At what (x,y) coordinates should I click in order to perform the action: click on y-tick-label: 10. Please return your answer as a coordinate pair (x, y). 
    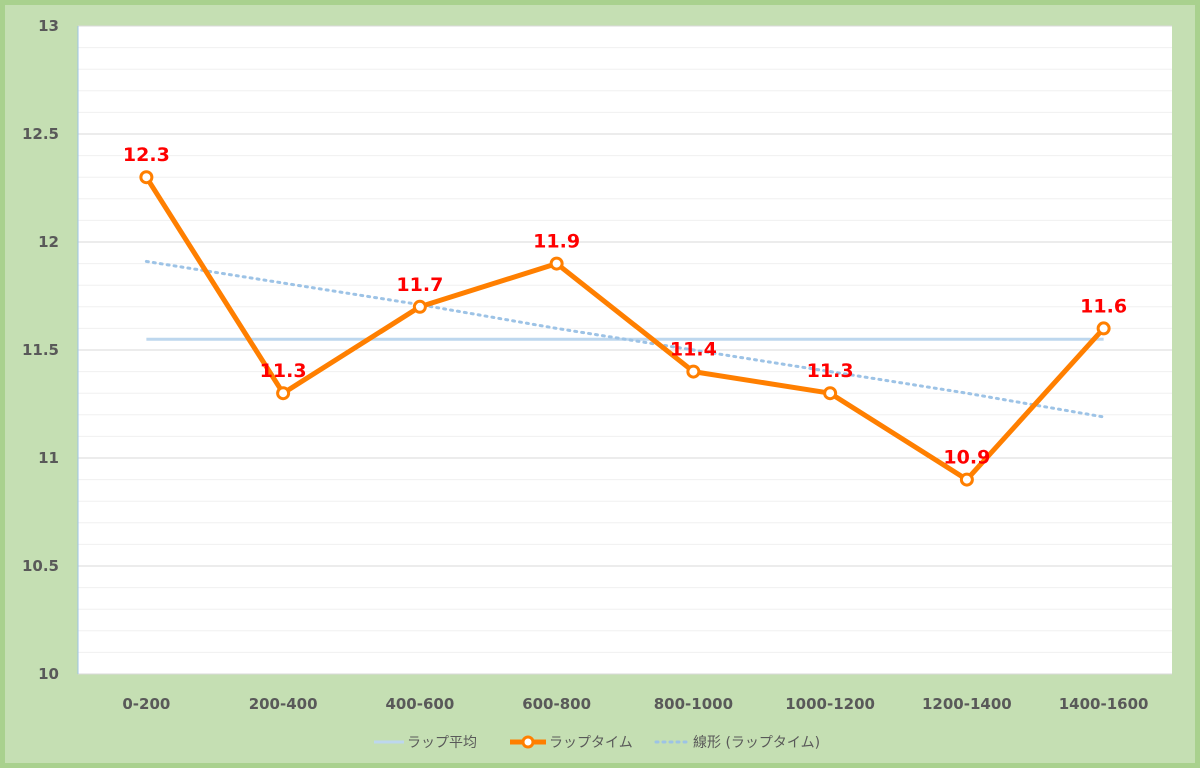
    Looking at the image, I should click on (48, 674).